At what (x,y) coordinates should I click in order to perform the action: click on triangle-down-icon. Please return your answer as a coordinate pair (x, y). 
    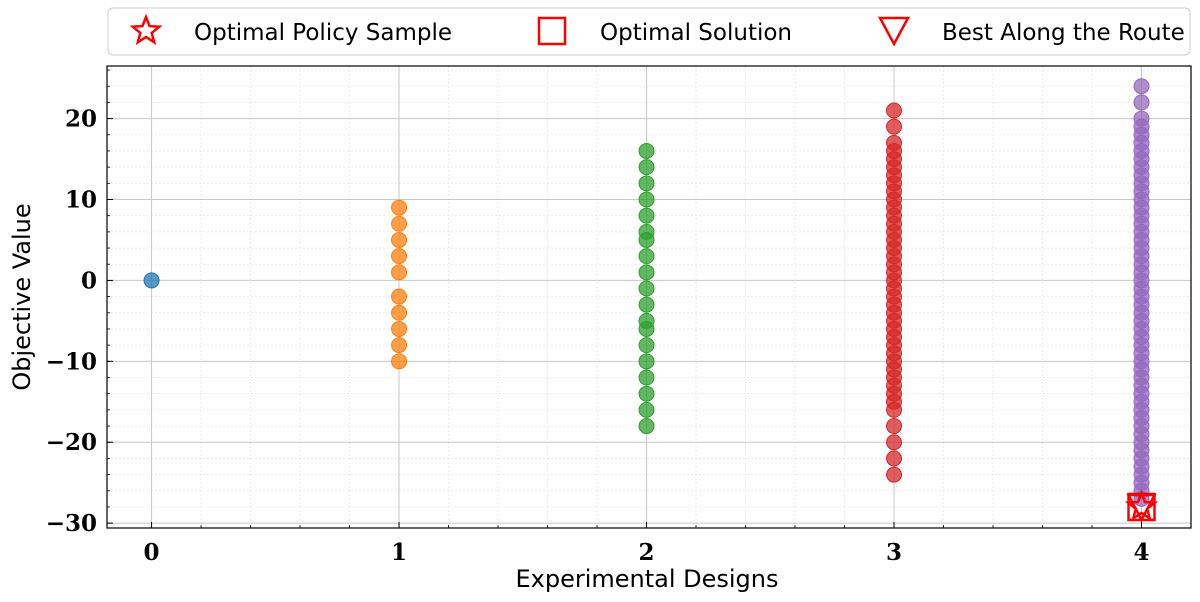
    Looking at the image, I should click on (894, 31).